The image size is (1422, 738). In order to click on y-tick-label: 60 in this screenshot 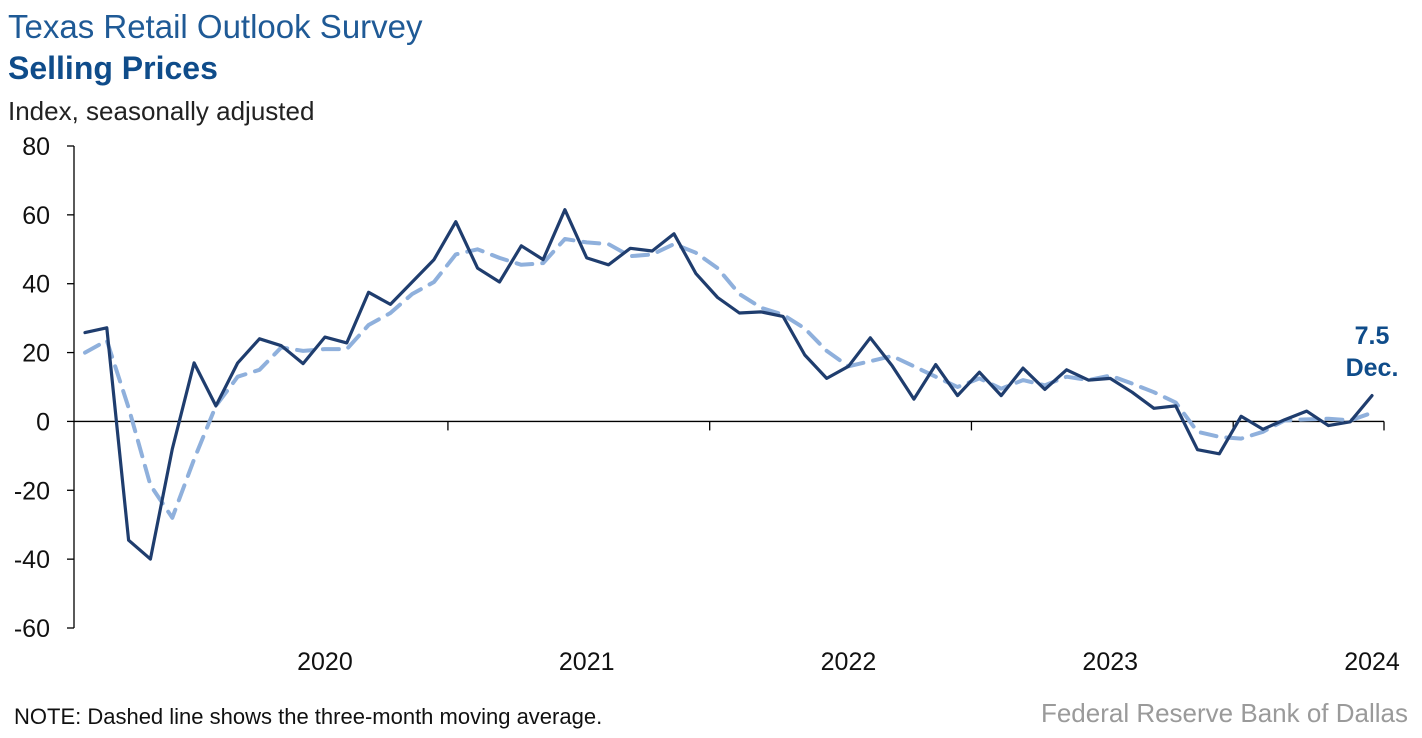, I will do `click(36, 216)`.